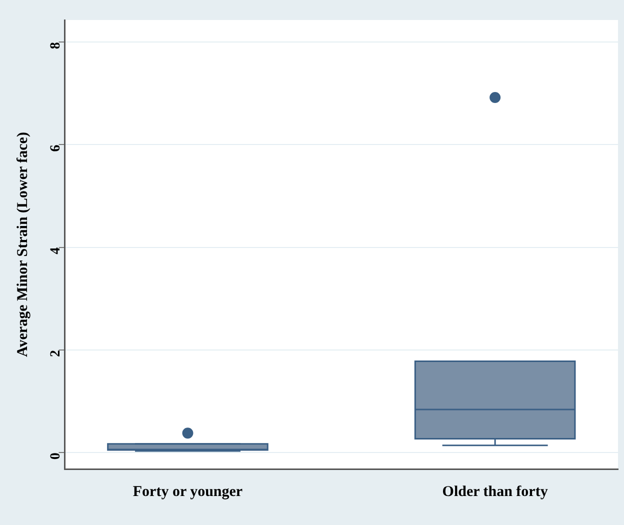 The image size is (624, 525). I want to click on y-tick-label: 6, so click(56, 148).